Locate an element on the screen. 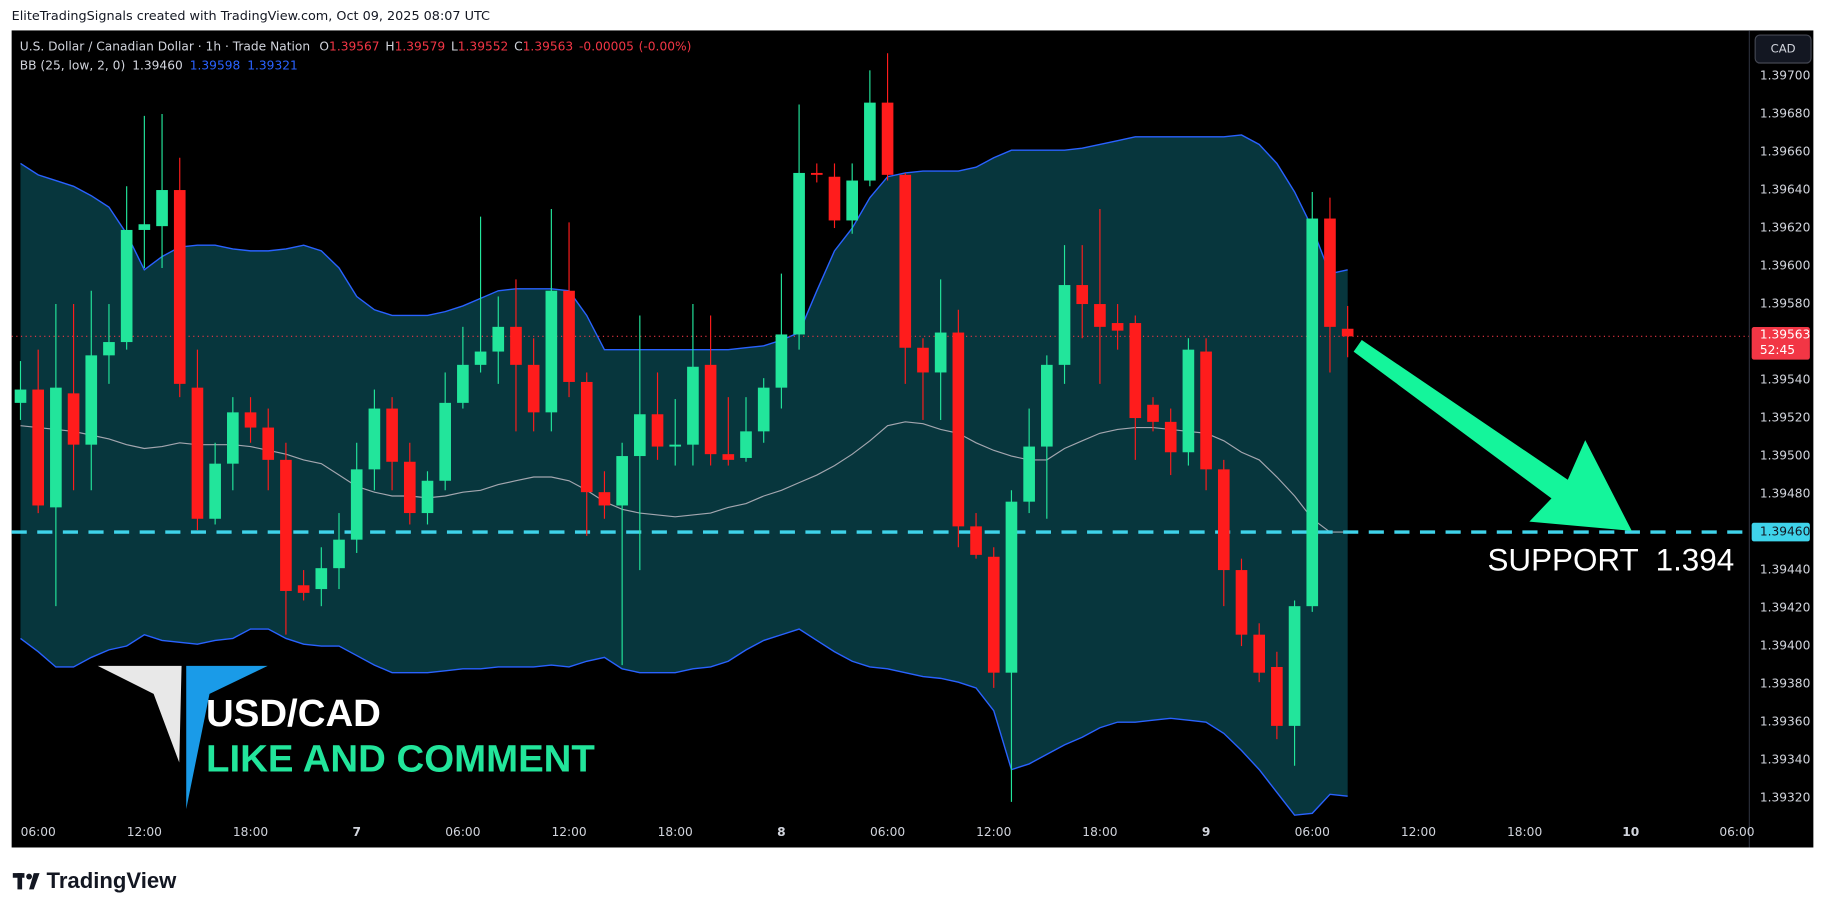  currency-label: CAD is located at coordinates (1783, 49).